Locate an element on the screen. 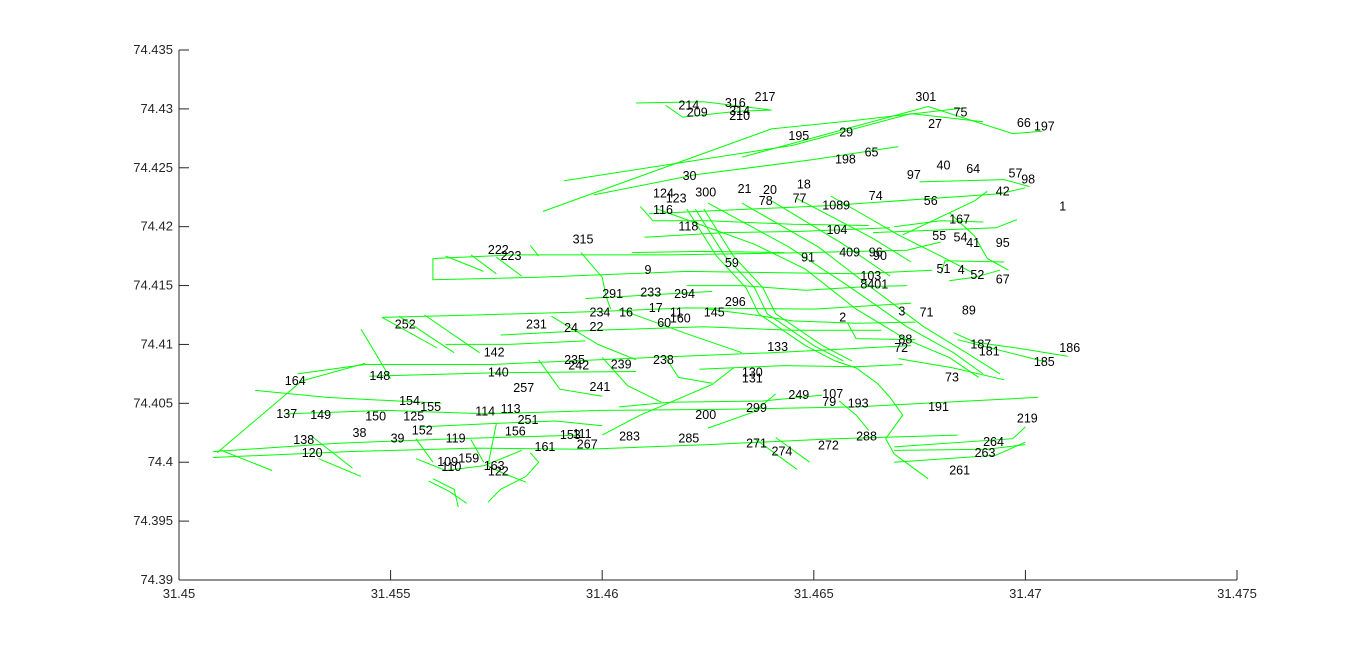 The height and width of the screenshot is (651, 1366). node-label: 299 is located at coordinates (756, 408).